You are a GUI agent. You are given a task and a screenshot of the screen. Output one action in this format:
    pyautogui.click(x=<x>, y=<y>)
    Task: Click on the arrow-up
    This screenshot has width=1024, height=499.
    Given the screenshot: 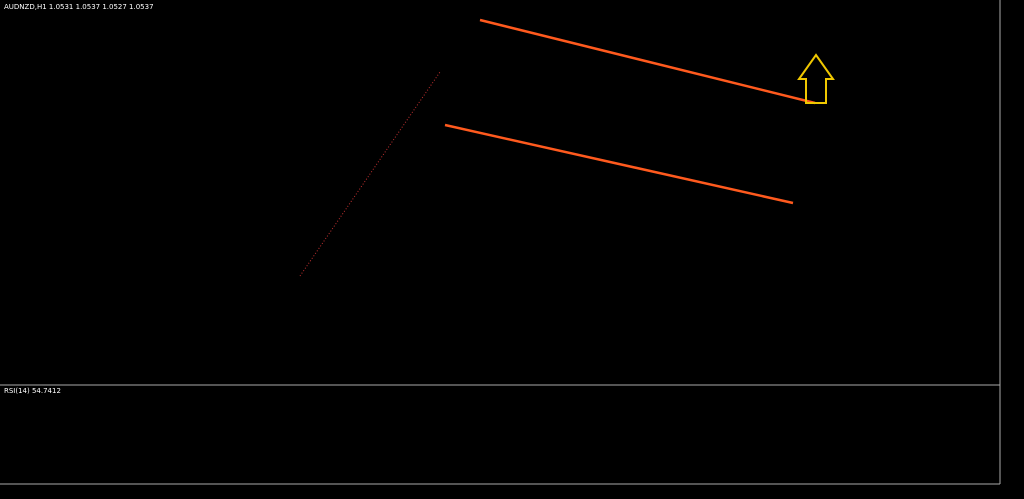 What is the action you would take?
    pyautogui.click(x=816, y=78)
    